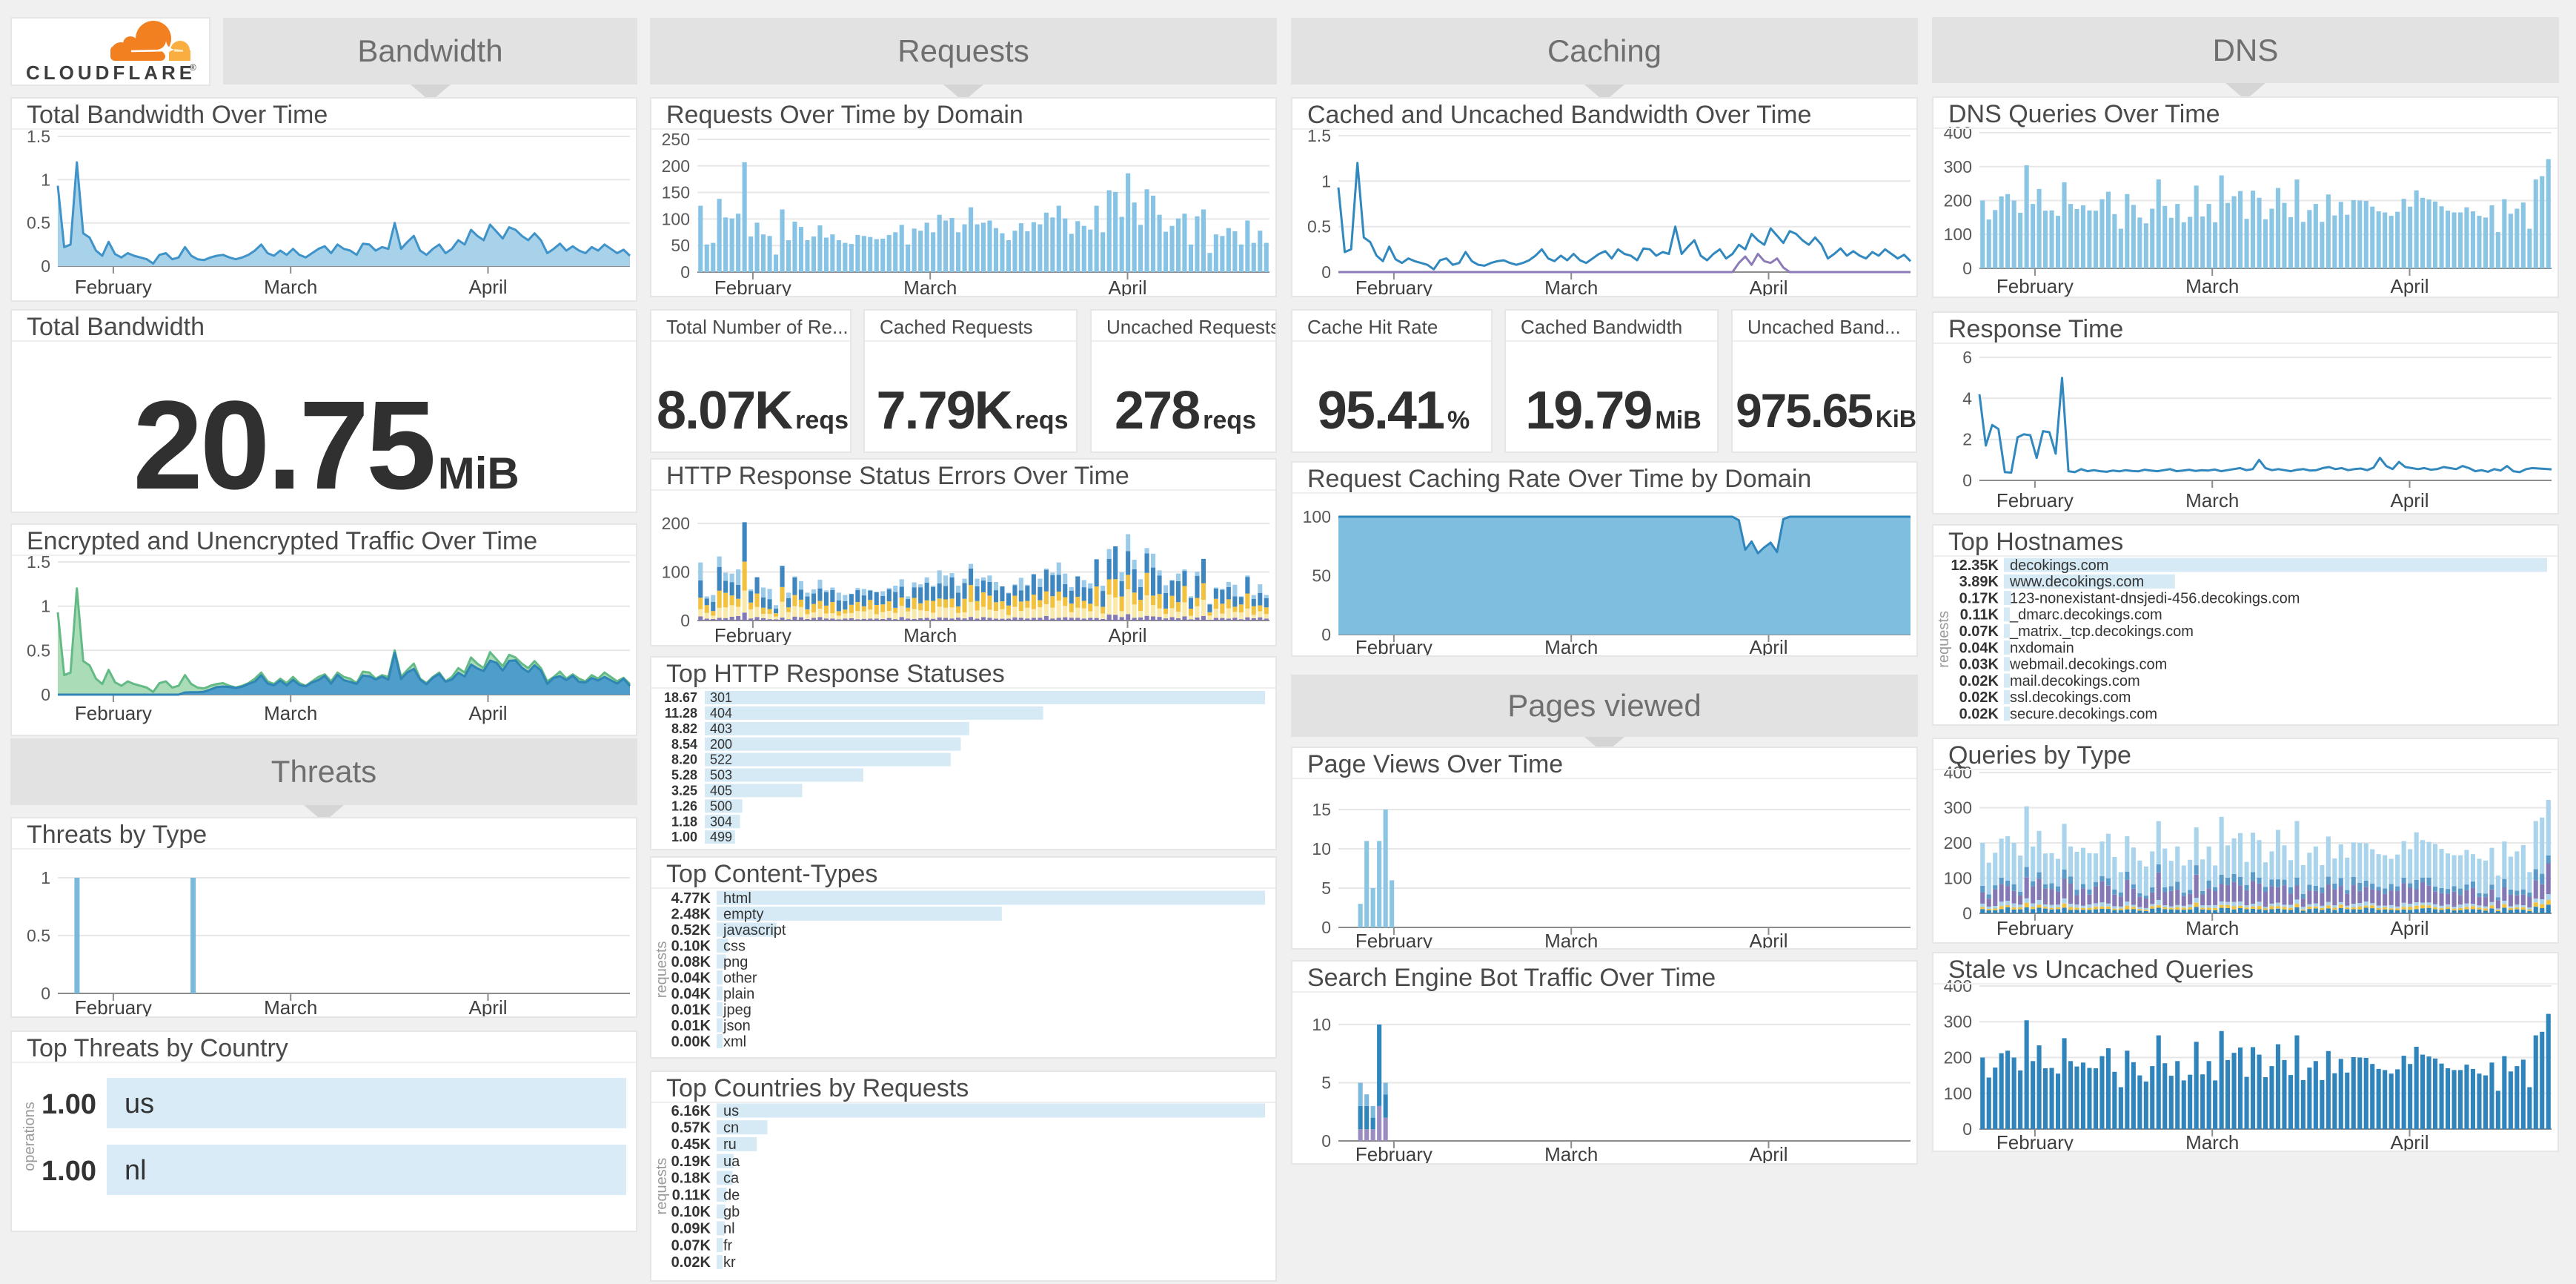 The width and height of the screenshot is (2576, 1284). What do you see at coordinates (1975, 565) in the screenshot?
I see `svg-text: 12.35K` at bounding box center [1975, 565].